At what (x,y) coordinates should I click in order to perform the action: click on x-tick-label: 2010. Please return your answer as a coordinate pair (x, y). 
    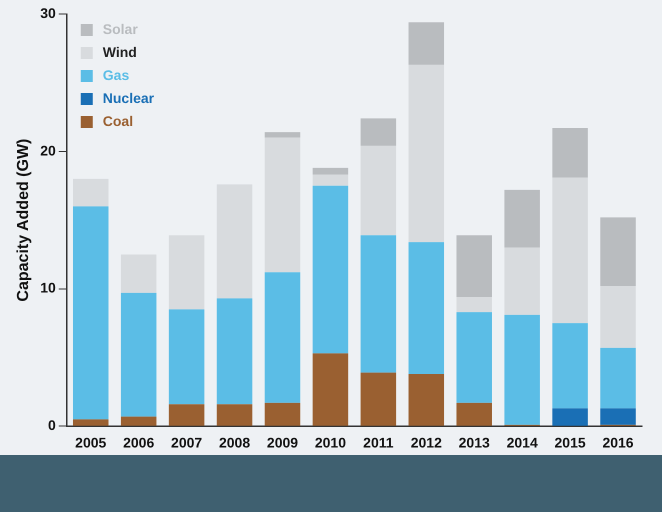
    Looking at the image, I should click on (330, 442).